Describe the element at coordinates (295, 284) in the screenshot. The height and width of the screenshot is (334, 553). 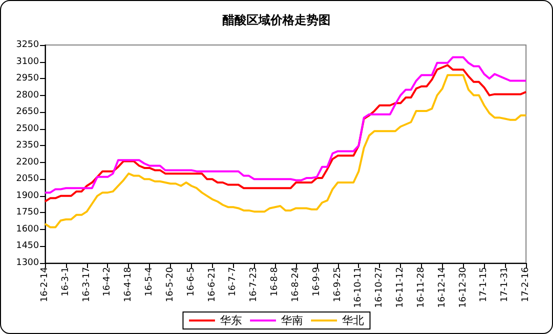
I see `x-tick-label: 16-8-24` at that location.